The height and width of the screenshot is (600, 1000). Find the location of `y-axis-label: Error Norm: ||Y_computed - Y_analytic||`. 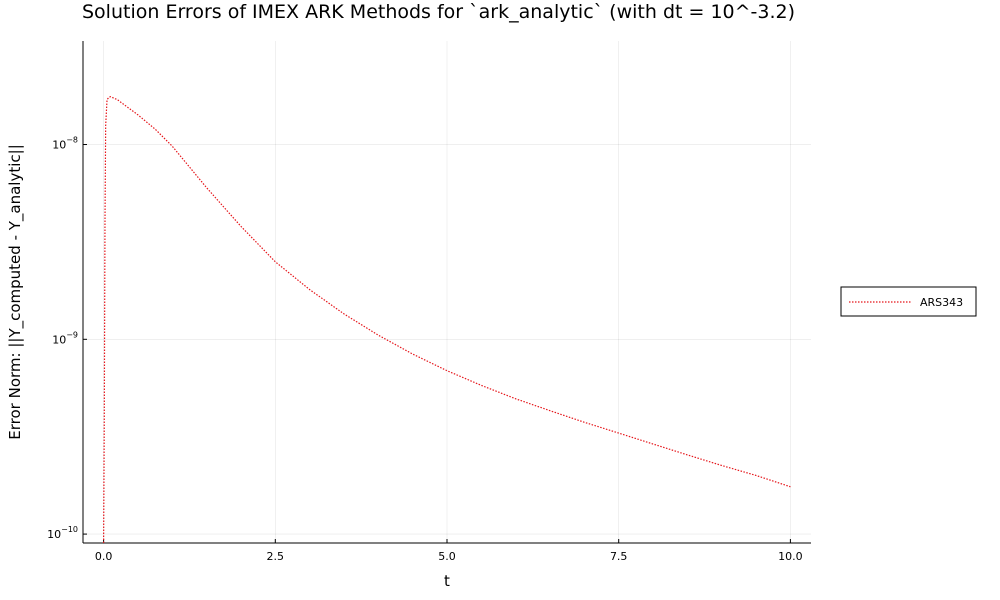

y-axis-label: Error Norm: ||Y_computed - Y_analytic|| is located at coordinates (15, 291).